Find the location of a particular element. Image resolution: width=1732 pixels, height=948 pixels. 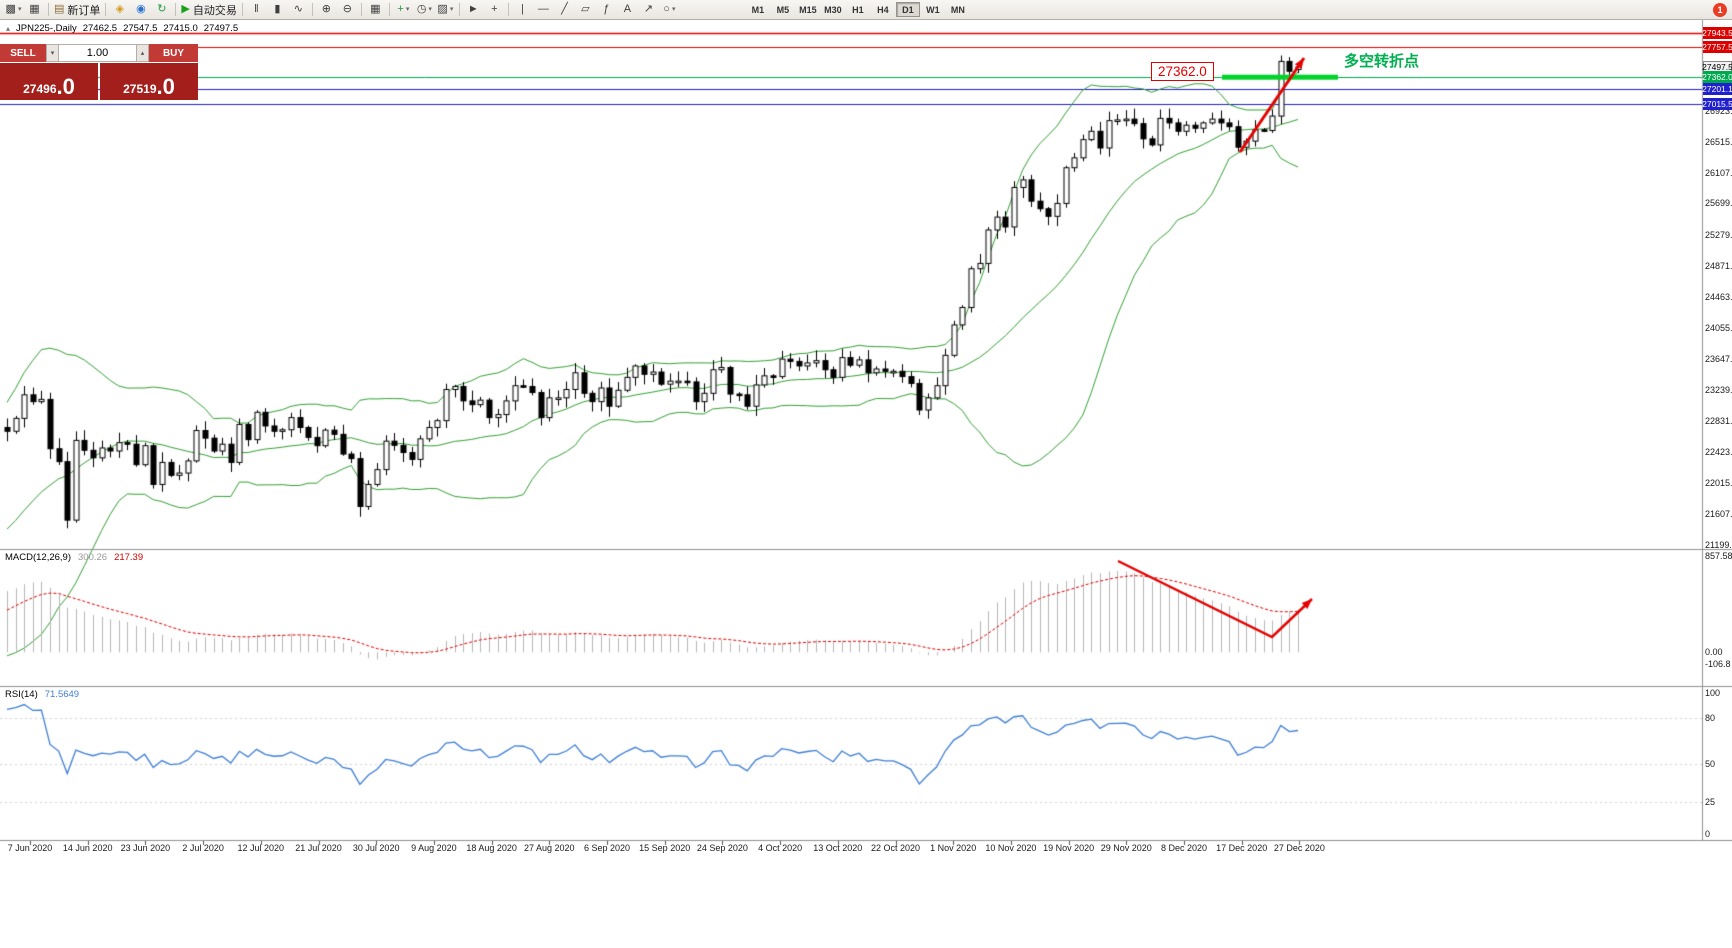

rsi-value: 71.5649 is located at coordinates (62, 694).